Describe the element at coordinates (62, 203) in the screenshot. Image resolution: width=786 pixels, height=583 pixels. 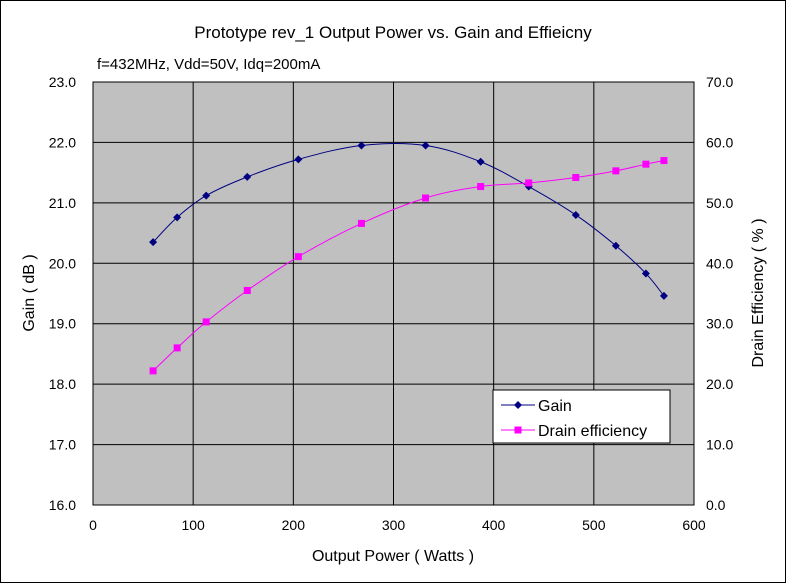
I see `y-left-tick-label: 21.0` at that location.